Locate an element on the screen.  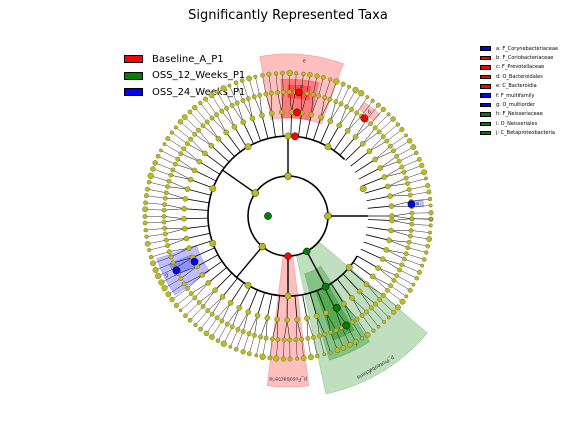
legend-item-oss12: OSS_12_Weeks_P1 is located at coordinates (184, 76).